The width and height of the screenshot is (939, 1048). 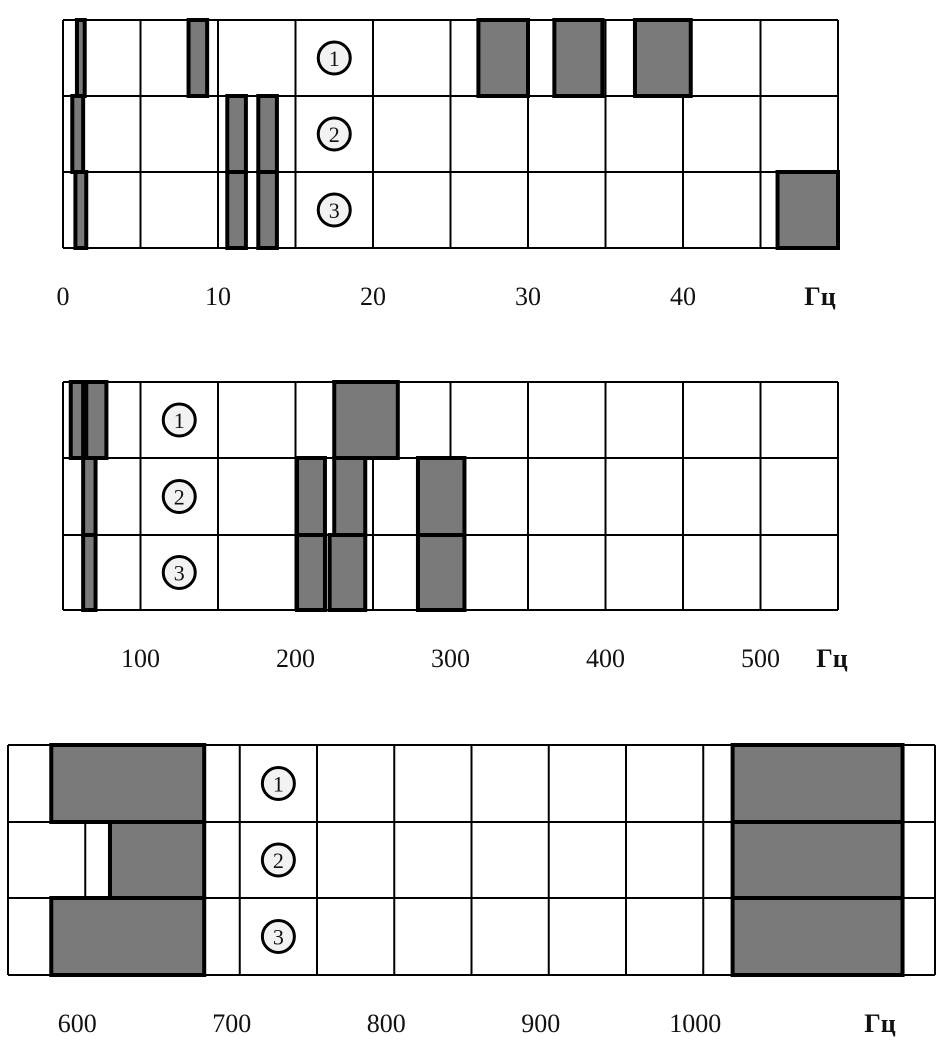 What do you see at coordinates (386, 1023) in the screenshot?
I see `tick-label: 800` at bounding box center [386, 1023].